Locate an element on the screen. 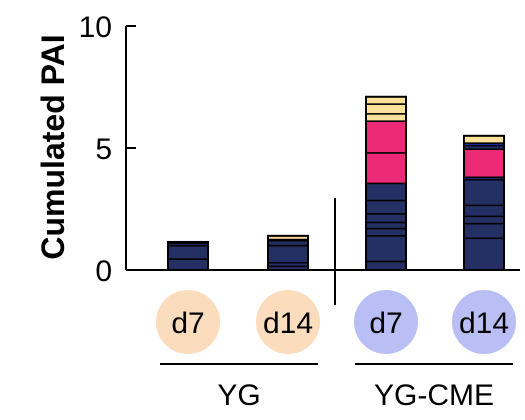 This screenshot has height=420, width=525. y-tick-label: 0 is located at coordinates (103, 271).